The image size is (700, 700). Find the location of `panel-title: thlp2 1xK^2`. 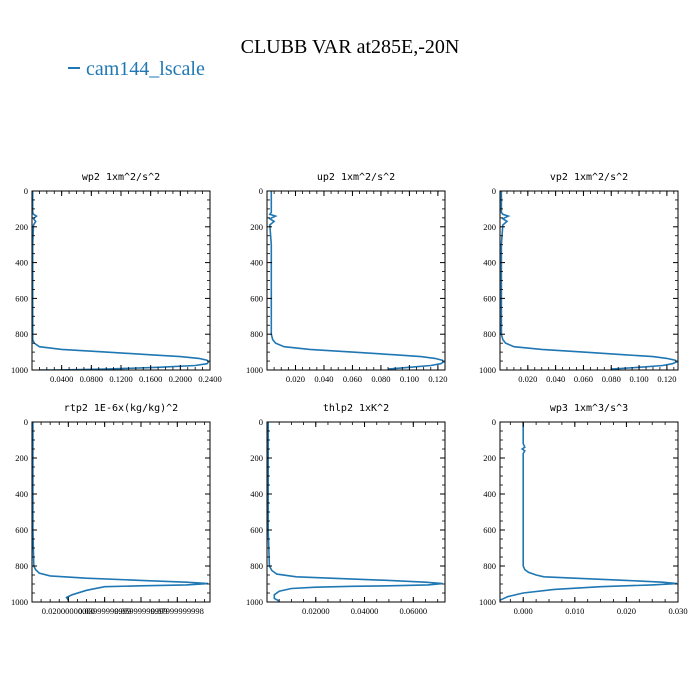

panel-title: thlp2 1xK^2 is located at coordinates (356, 408).